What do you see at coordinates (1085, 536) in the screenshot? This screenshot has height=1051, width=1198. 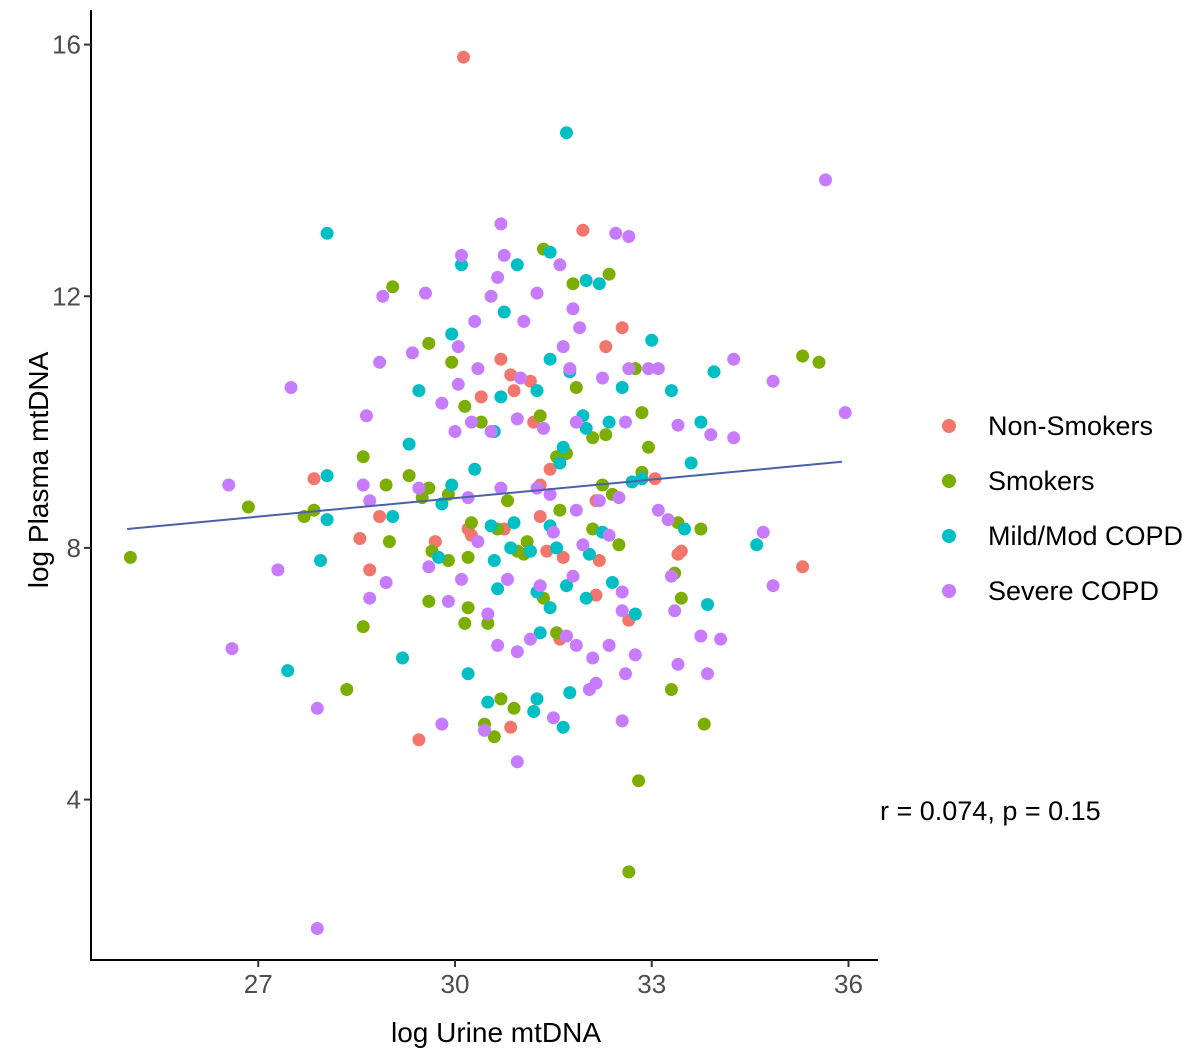 I see `legend-label-mild-mod-copd: Mild/Mod COPD` at bounding box center [1085, 536].